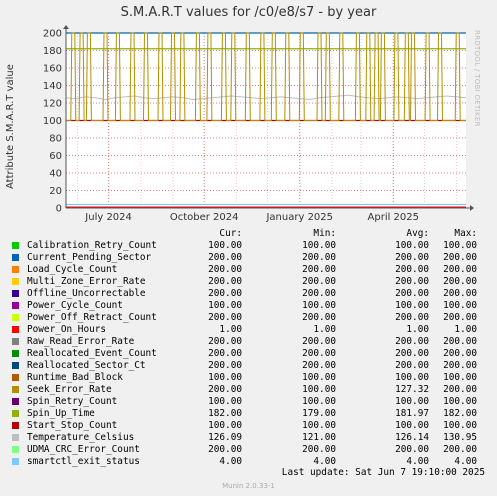  Describe the element at coordinates (230, 329) in the screenshot. I see `legend-value-cur: 1.00` at that location.